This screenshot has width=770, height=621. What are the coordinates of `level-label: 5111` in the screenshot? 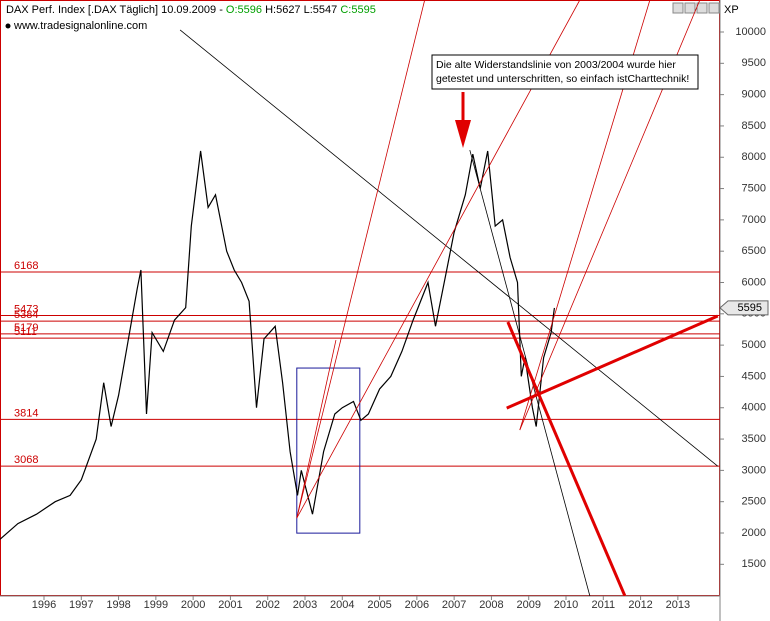 It's located at (25, 332).